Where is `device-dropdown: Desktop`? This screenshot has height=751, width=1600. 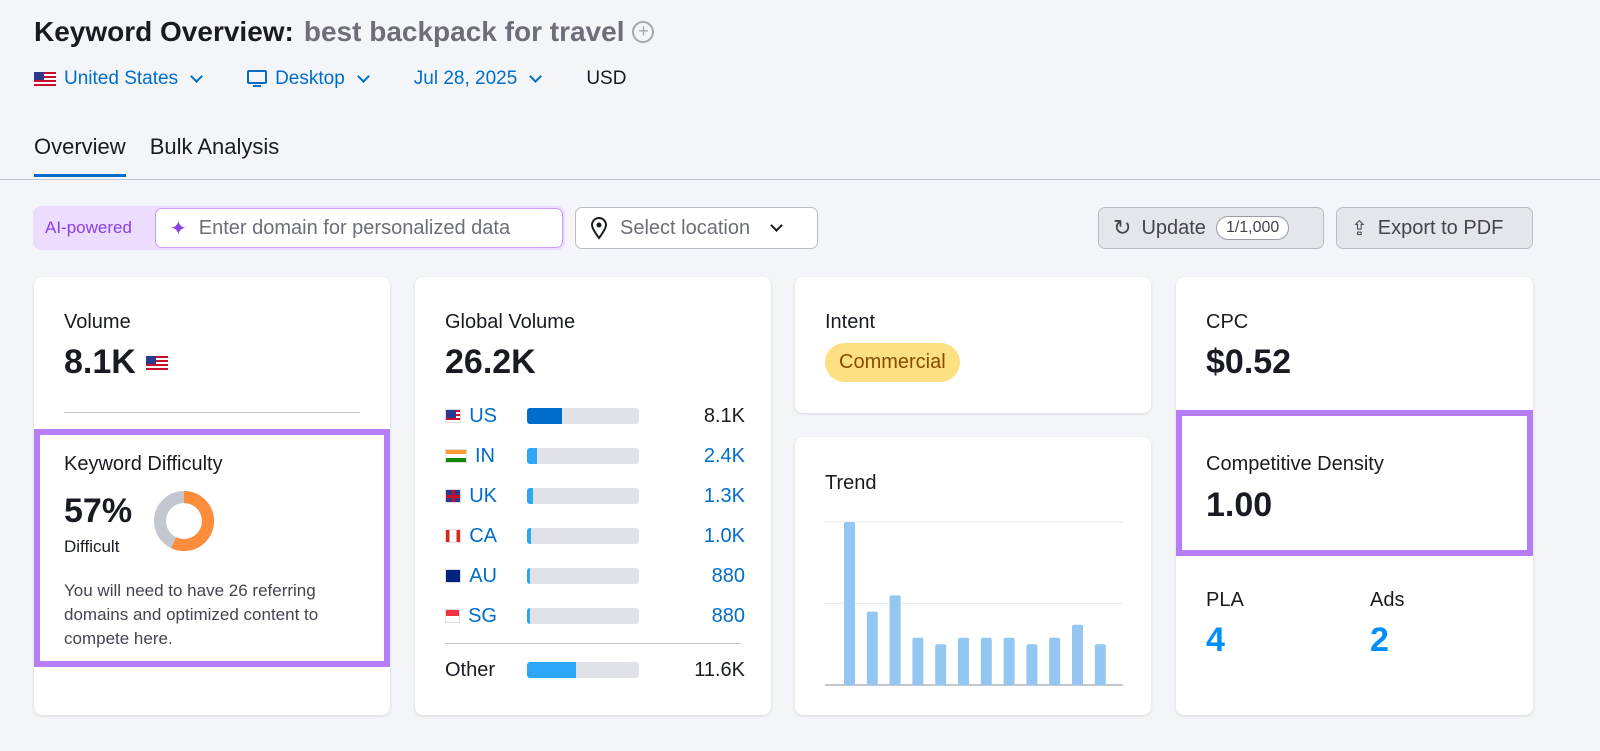 device-dropdown: Desktop is located at coordinates (310, 79).